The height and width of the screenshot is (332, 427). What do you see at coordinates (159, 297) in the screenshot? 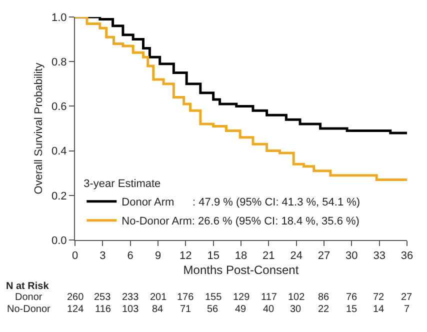
I see `text: 201` at bounding box center [159, 297].